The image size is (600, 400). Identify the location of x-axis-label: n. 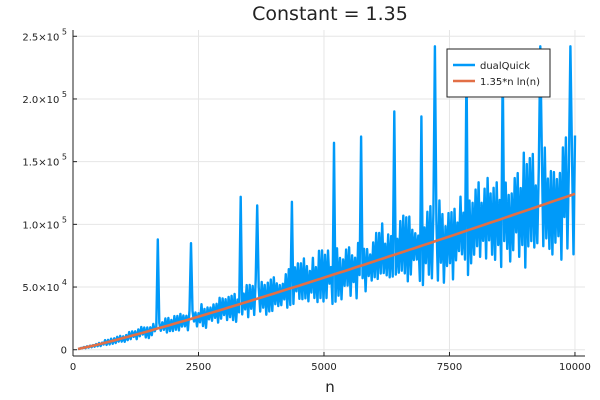
(330, 387).